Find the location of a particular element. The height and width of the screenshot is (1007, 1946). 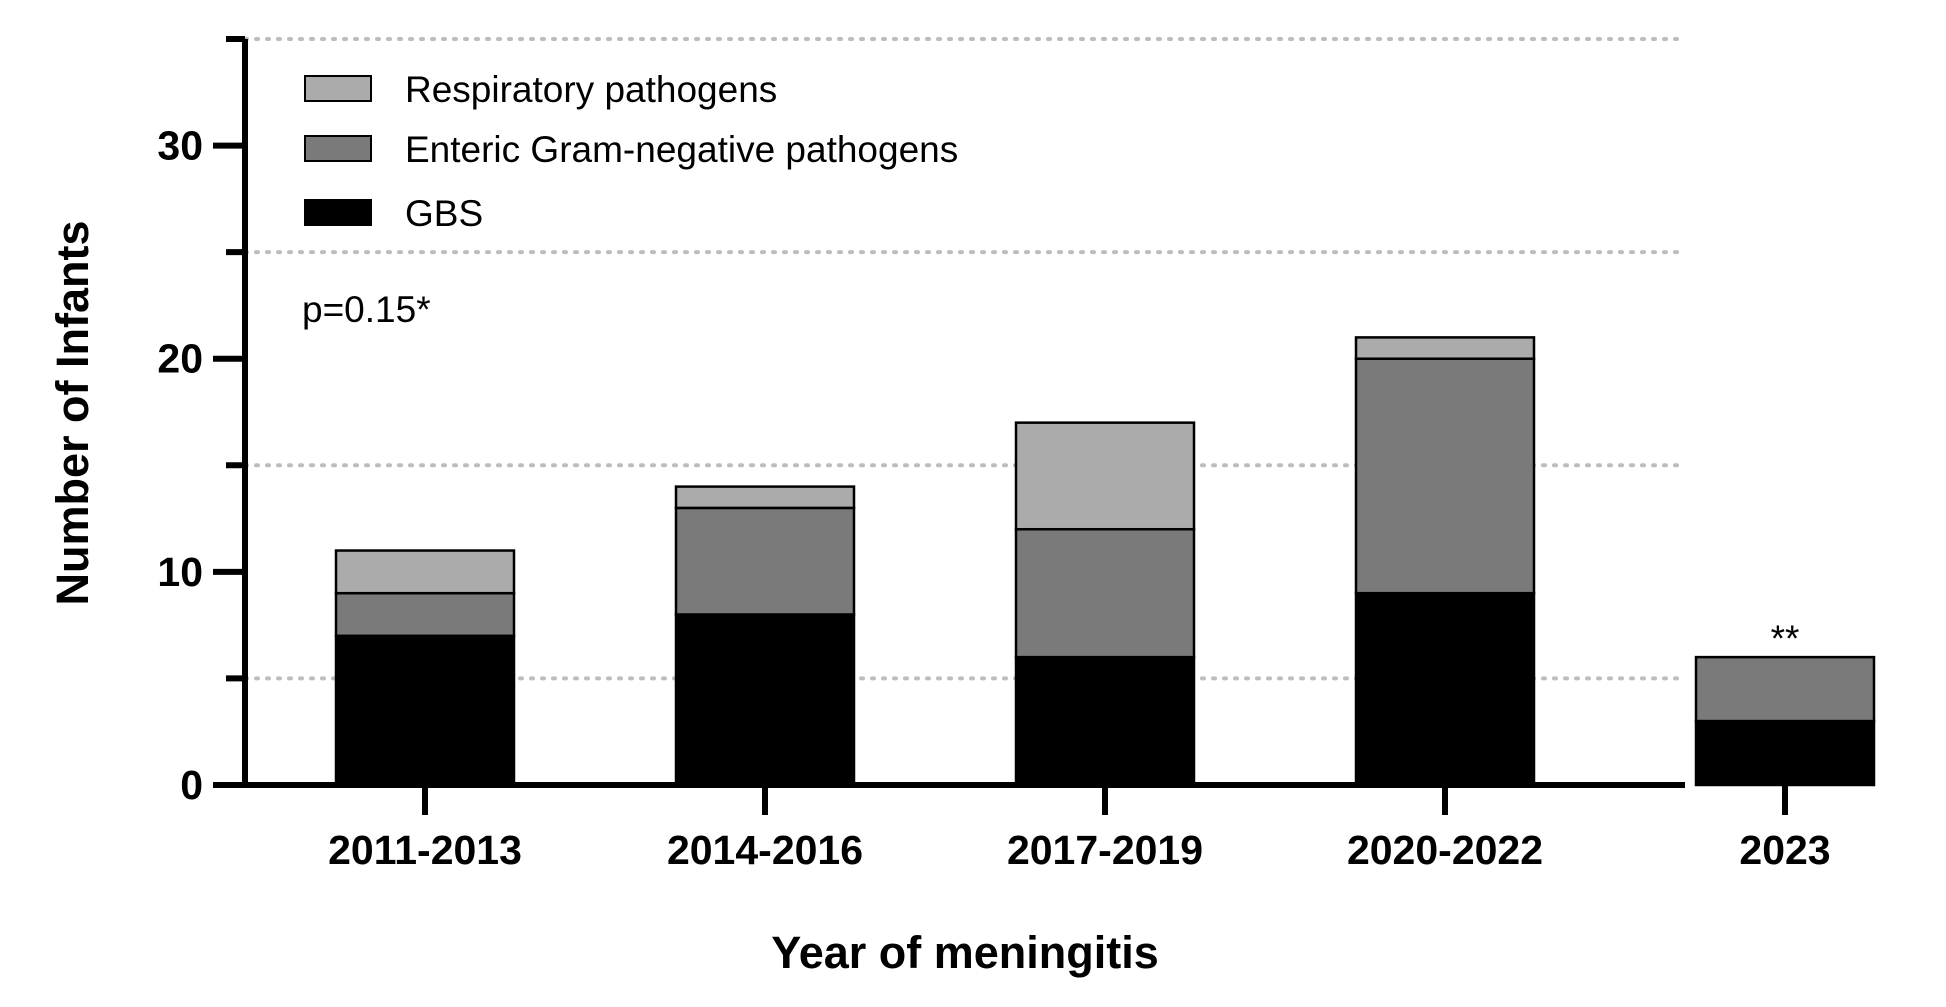

y-tick-label: 30 is located at coordinates (180, 146).